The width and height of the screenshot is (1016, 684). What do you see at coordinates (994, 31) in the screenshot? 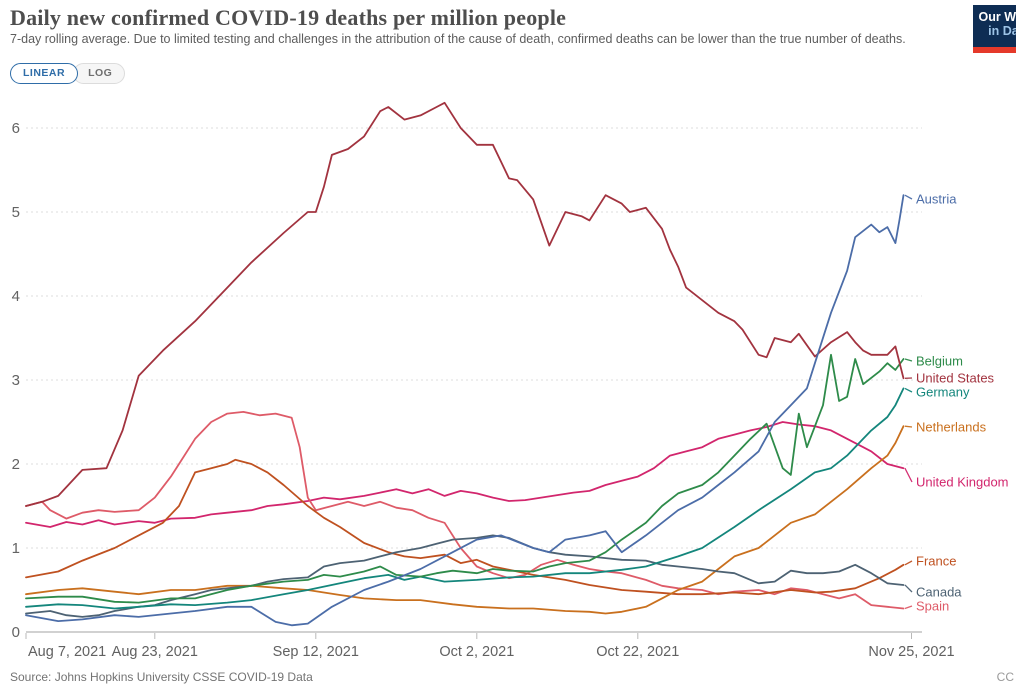
I see `owid-logo-line2: in Data` at bounding box center [994, 31].